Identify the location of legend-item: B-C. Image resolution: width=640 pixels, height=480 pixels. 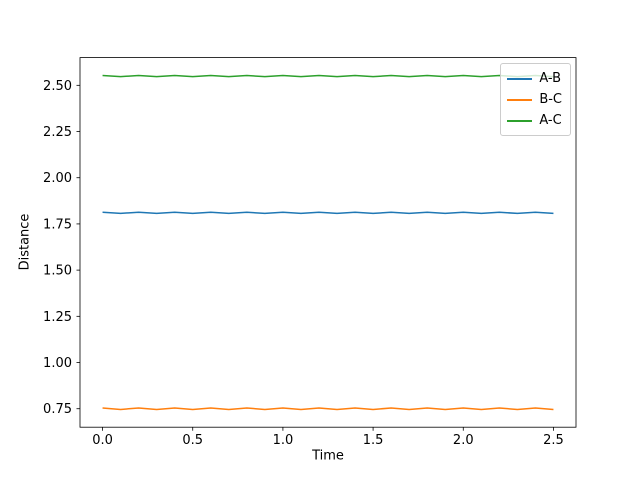
(534, 99).